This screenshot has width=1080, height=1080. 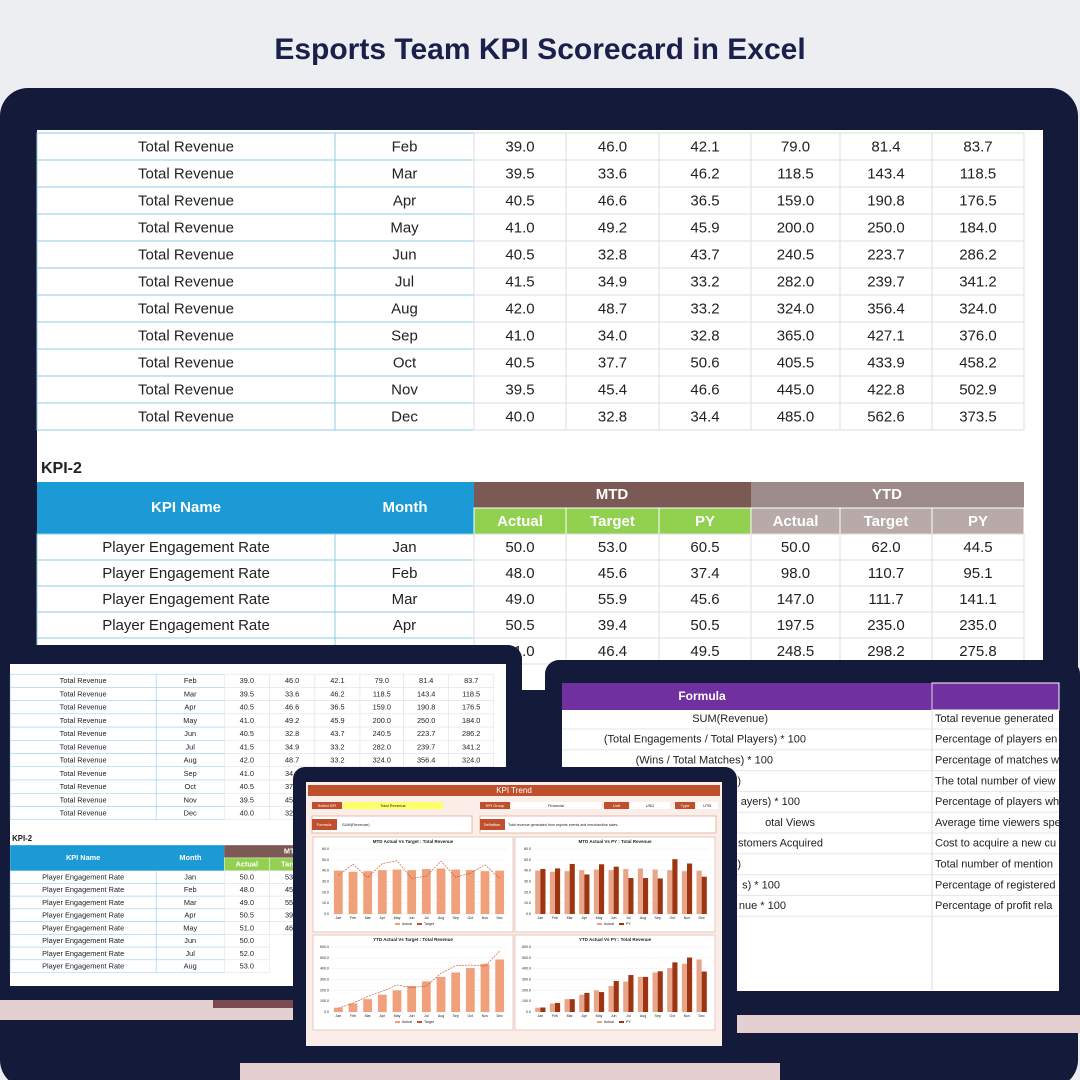 I want to click on target-line, so click(x=419, y=979).